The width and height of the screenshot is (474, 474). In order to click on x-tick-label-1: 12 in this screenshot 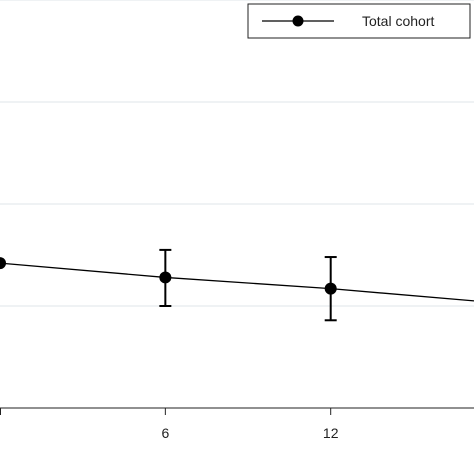, I will do `click(331, 433)`.